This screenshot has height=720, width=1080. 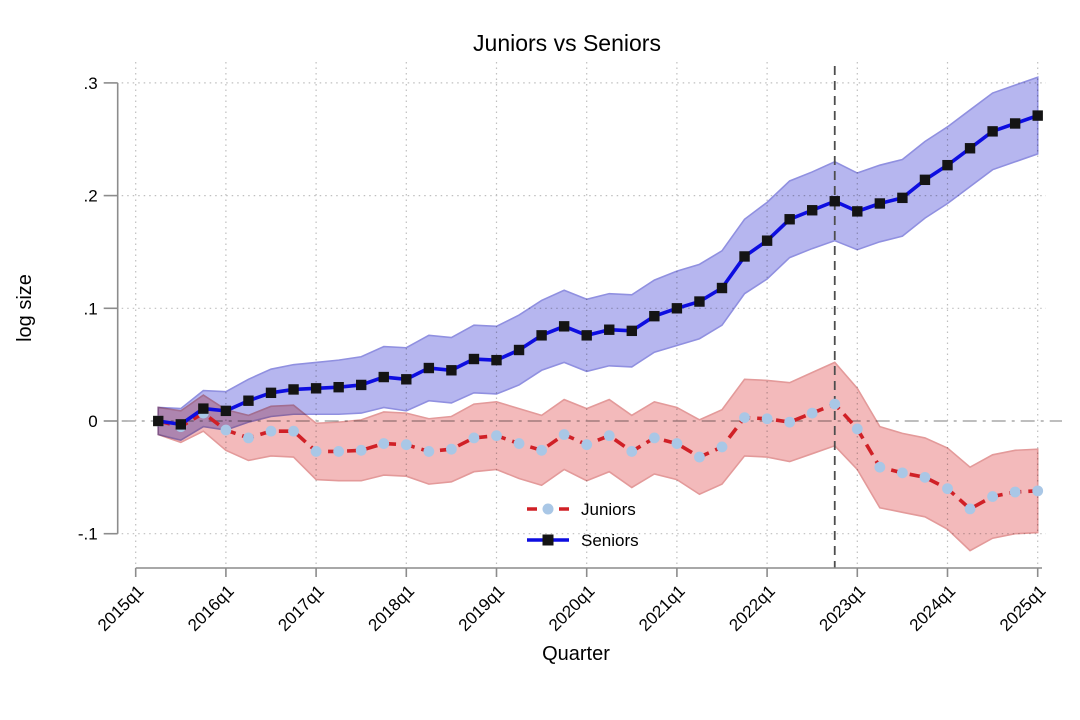 I want to click on x-tick-label: 2023q1, so click(x=843, y=608).